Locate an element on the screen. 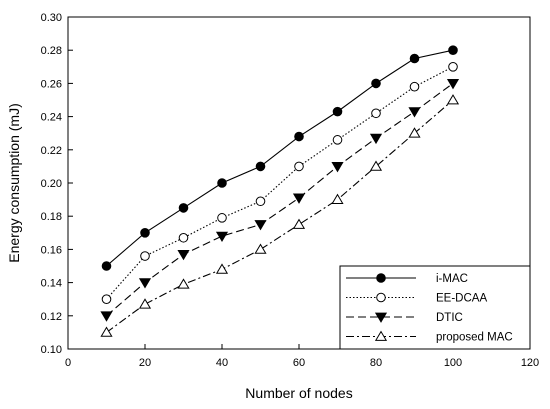 Image resolution: width=550 pixels, height=409 pixels. legend-entry: proposed MAC is located at coordinates (429, 337).